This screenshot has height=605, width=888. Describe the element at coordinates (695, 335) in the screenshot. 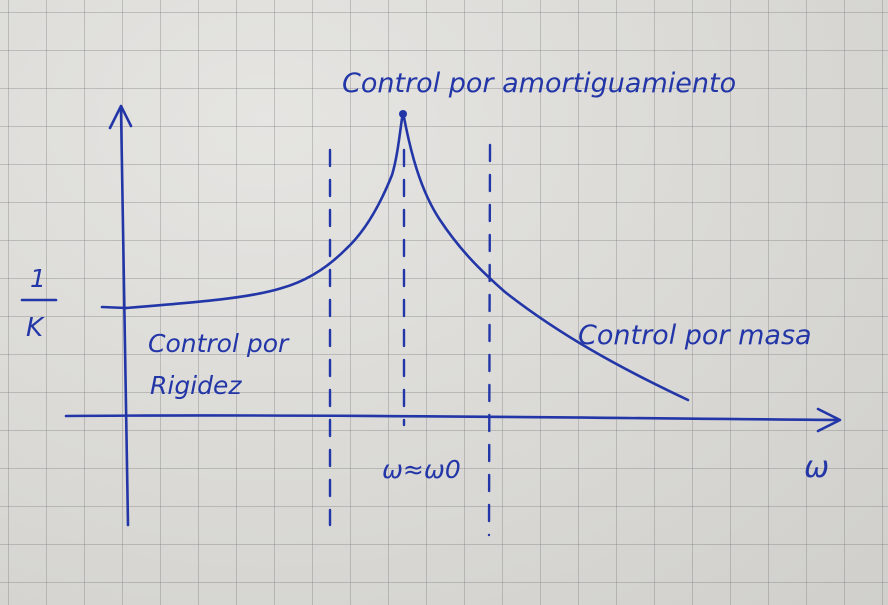

I see `mass-control-label: Control por masa` at that location.